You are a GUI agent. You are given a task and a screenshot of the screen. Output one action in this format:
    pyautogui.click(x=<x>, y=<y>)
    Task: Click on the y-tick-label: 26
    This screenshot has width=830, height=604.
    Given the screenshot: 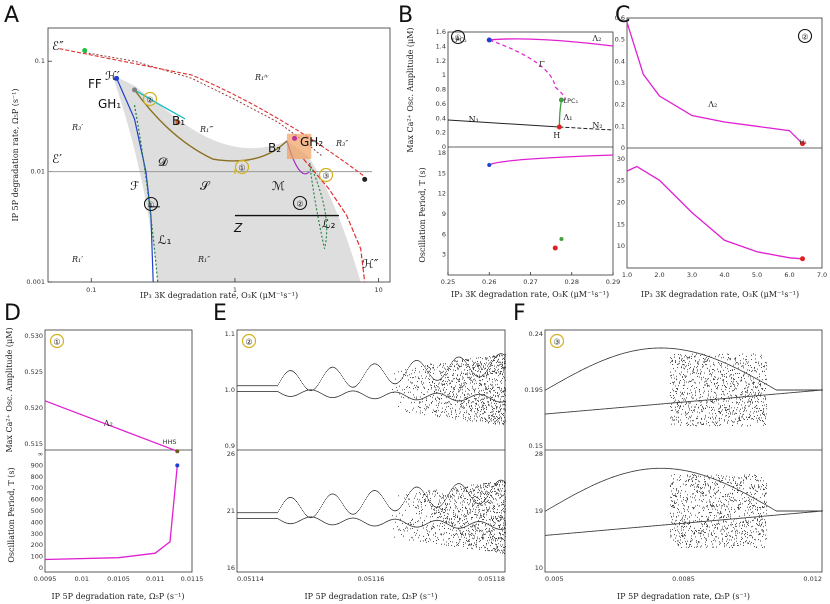 What is the action you would take?
    pyautogui.click(x=231, y=454)
    